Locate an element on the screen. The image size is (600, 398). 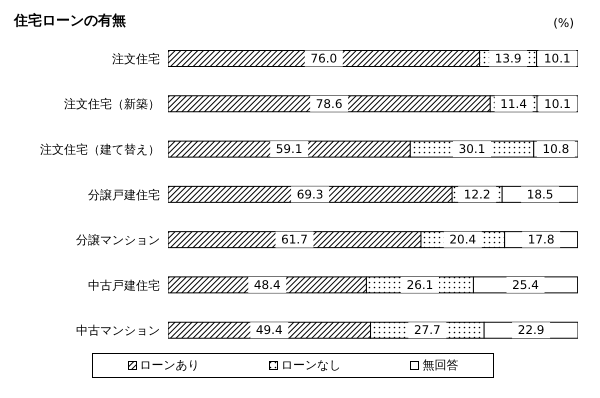
data-label: 61.7 is located at coordinates (294, 239).